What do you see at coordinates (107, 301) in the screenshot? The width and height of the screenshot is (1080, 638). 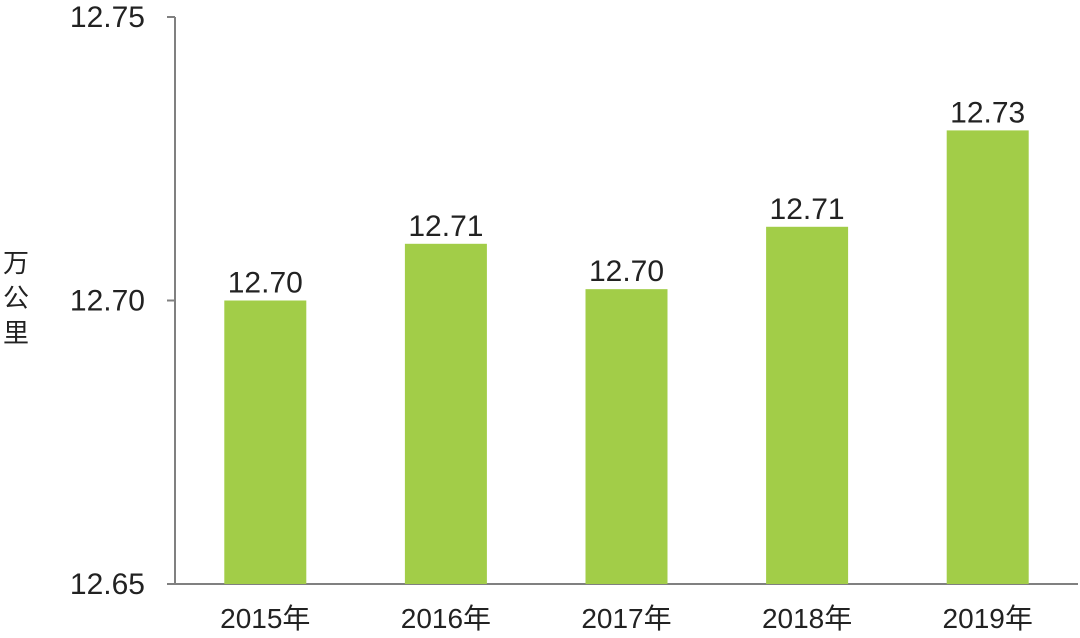 I see `y-tick-label: 12.70` at bounding box center [107, 301].